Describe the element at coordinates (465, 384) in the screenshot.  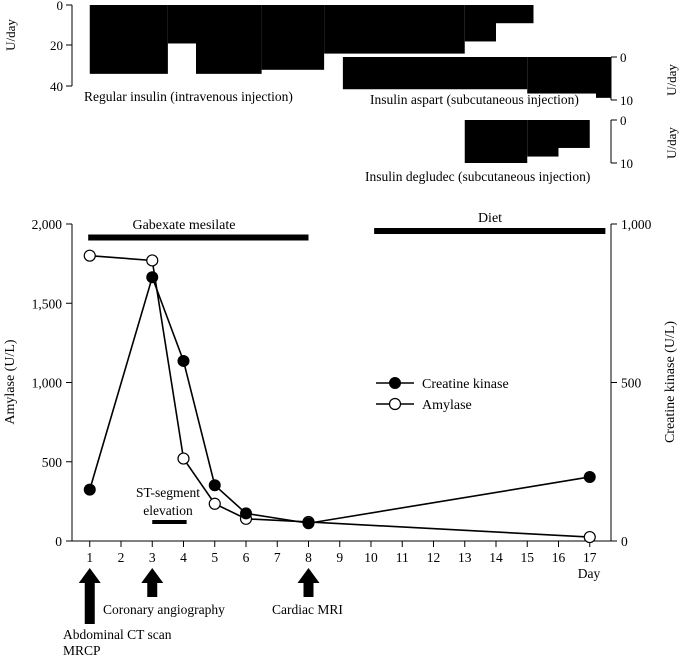
I see `legend-ck-label: Creatine kinase` at that location.